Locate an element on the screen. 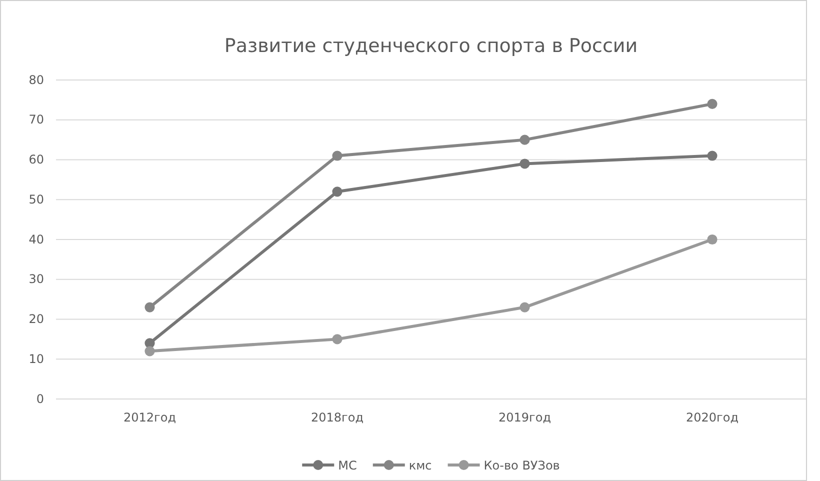  y-tick-label: 0 is located at coordinates (40, 399).